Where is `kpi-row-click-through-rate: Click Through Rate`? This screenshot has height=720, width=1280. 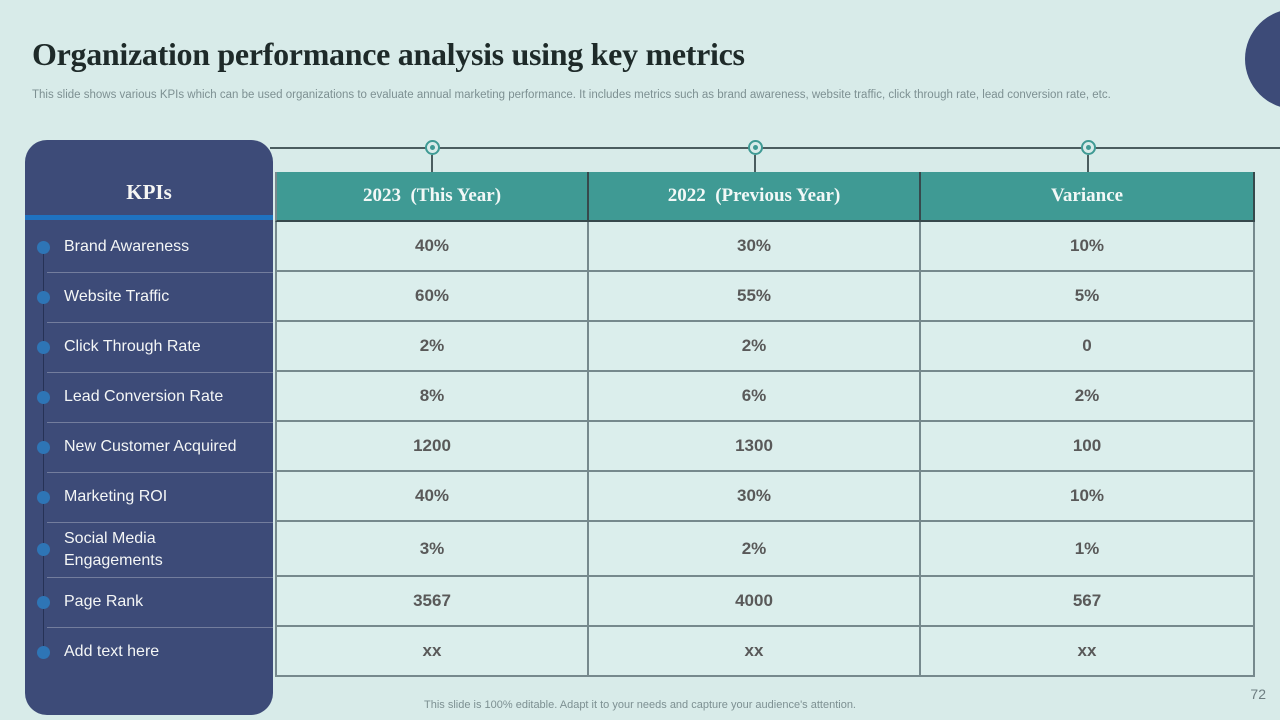 kpi-row-click-through-rate: Click Through Rate is located at coordinates (149, 347).